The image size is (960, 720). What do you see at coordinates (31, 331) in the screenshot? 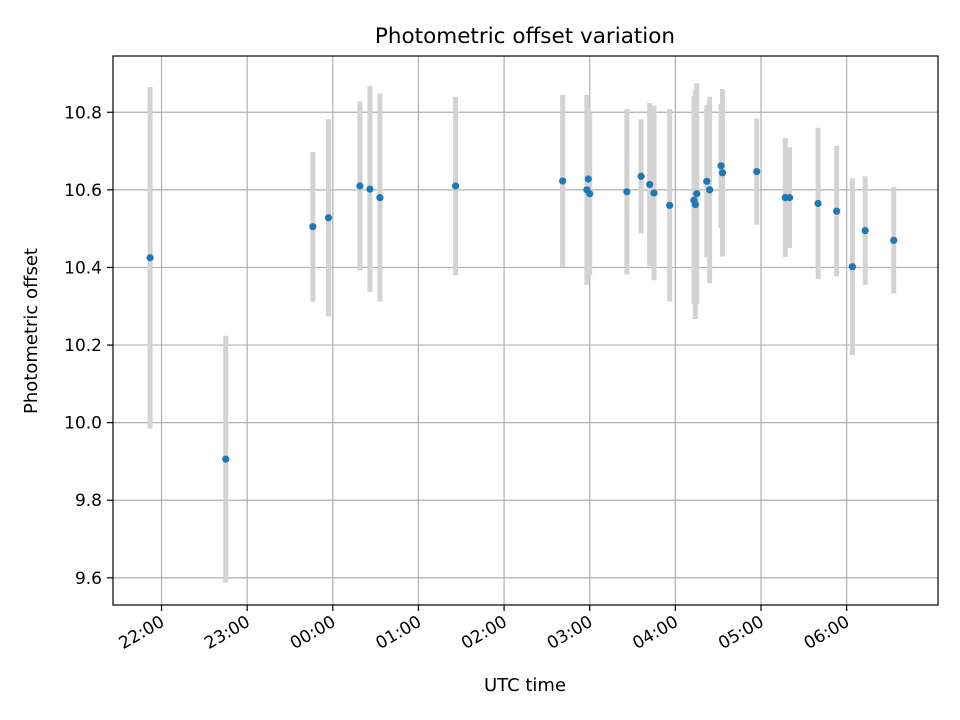
I see `y-axis-label: Photometric offset` at bounding box center [31, 331].